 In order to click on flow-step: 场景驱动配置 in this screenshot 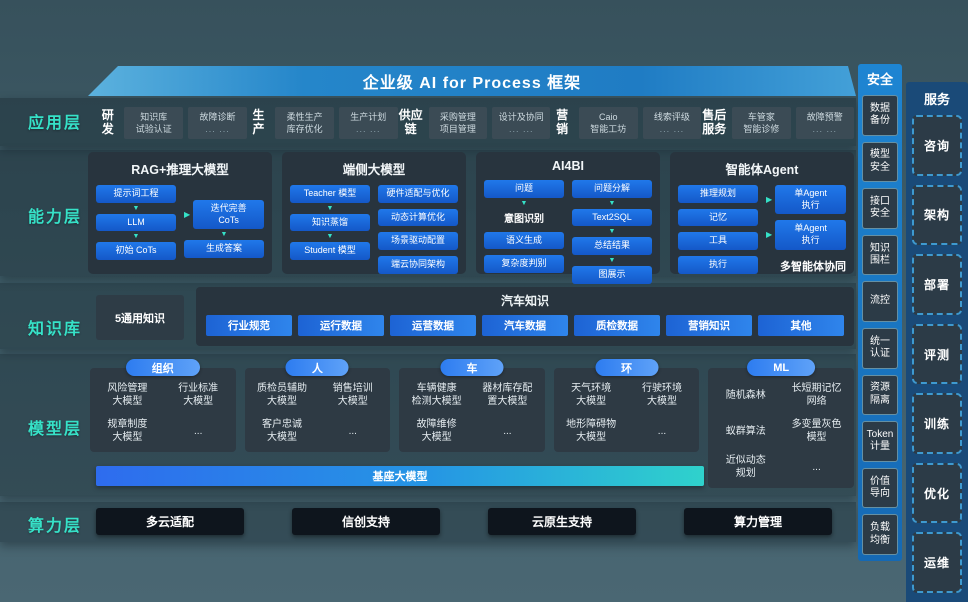, I will do `click(418, 241)`.